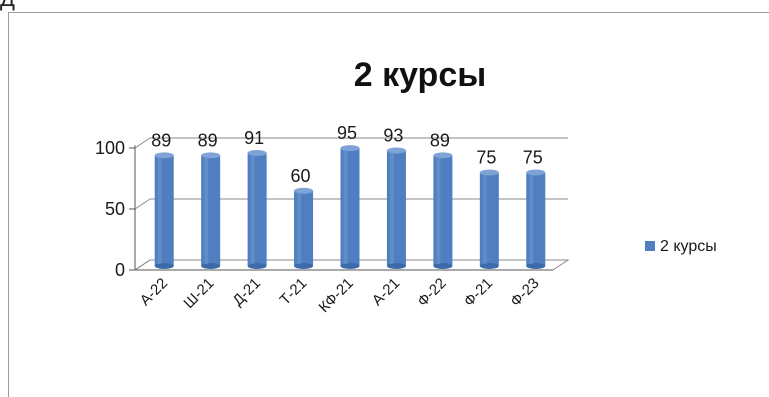  Describe the element at coordinates (294, 292) in the screenshot. I see `category-label: Т-21` at that location.